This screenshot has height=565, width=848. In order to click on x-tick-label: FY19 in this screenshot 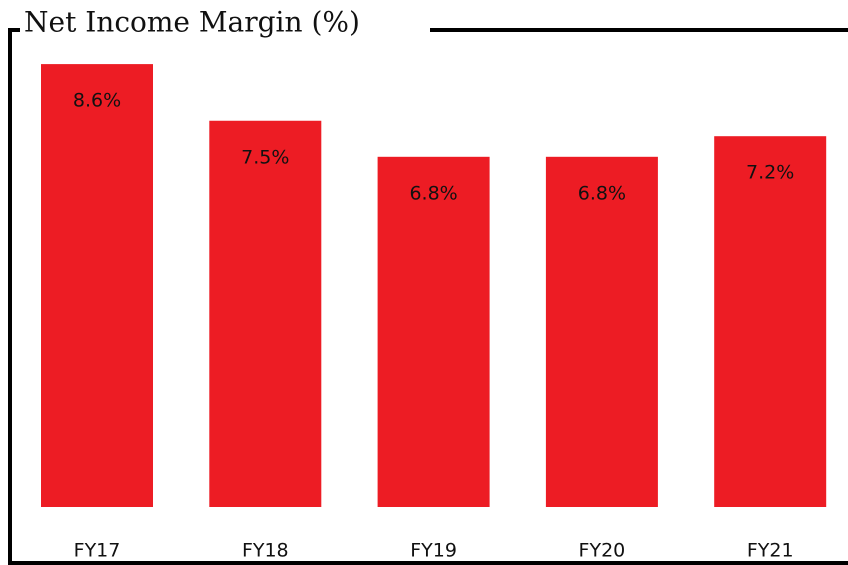, I will do `click(433, 551)`.